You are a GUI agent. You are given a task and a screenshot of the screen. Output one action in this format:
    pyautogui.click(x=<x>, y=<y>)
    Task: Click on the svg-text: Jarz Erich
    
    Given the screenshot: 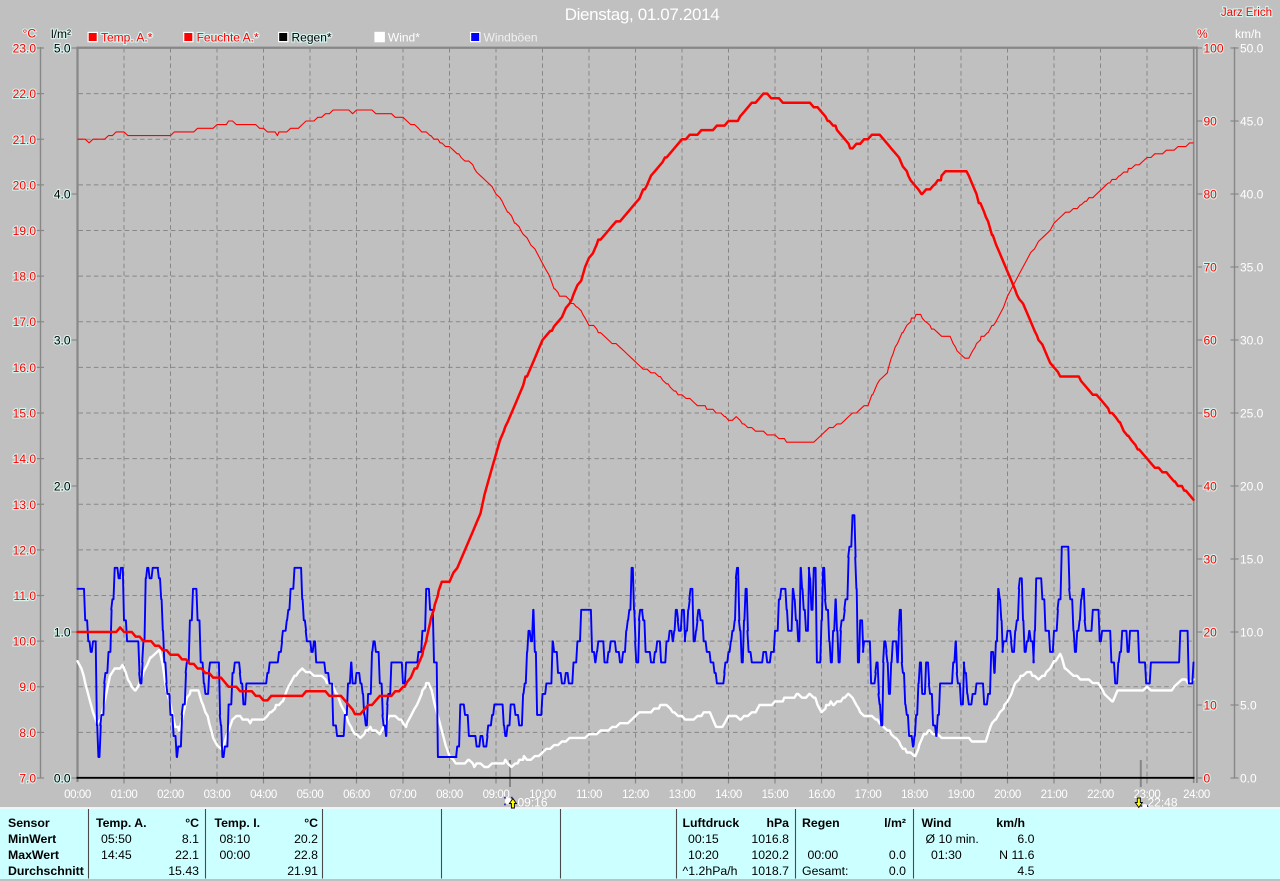 What is the action you would take?
    pyautogui.click(x=1246, y=13)
    